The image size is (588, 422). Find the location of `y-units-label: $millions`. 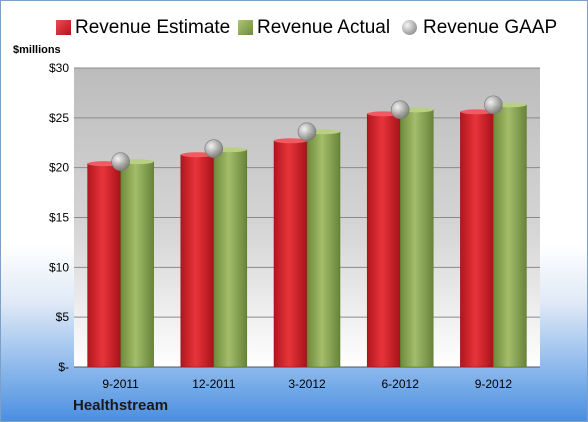

y-units-label: $millions is located at coordinates (37, 50).